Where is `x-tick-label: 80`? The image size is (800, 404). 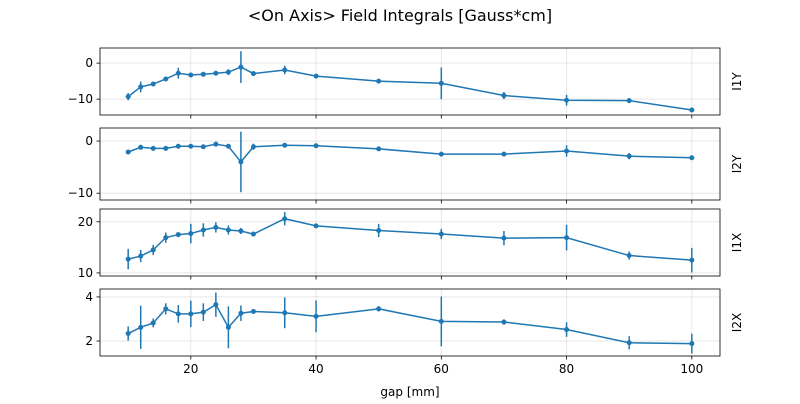 x-tick-label: 80 is located at coordinates (566, 369).